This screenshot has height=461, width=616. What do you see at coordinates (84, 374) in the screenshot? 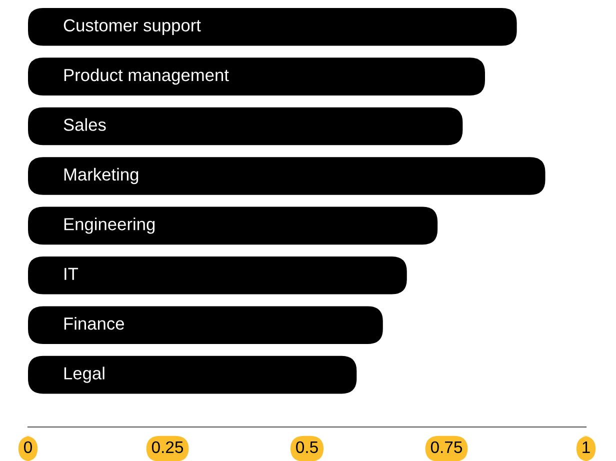
I see `y-tick-label: Legal` at bounding box center [84, 374].